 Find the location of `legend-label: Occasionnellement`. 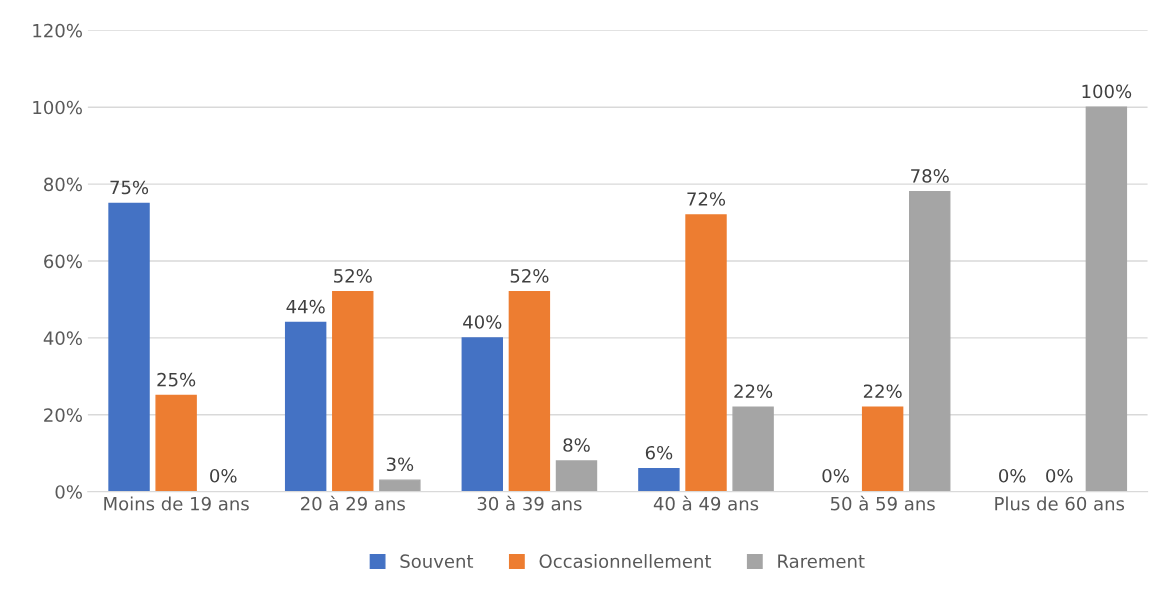

legend-label: Occasionnellement is located at coordinates (625, 561).